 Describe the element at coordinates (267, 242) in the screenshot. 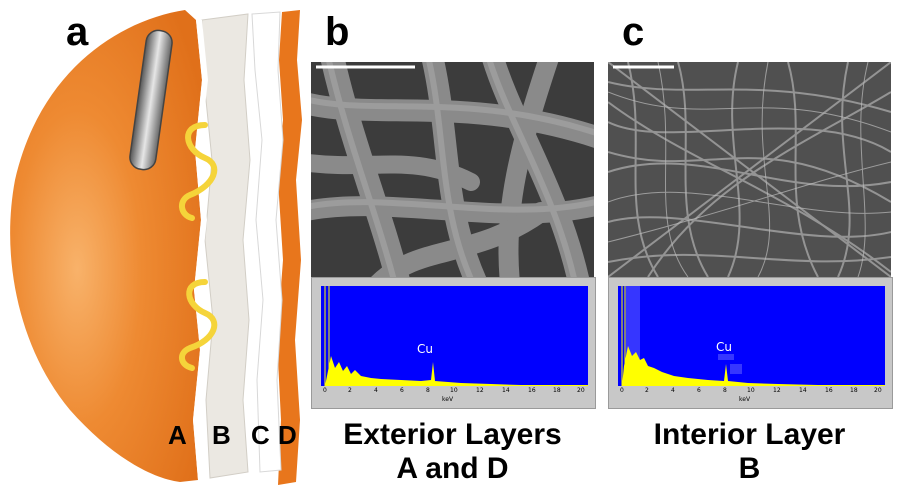

I see `layer-c-shape` at that location.